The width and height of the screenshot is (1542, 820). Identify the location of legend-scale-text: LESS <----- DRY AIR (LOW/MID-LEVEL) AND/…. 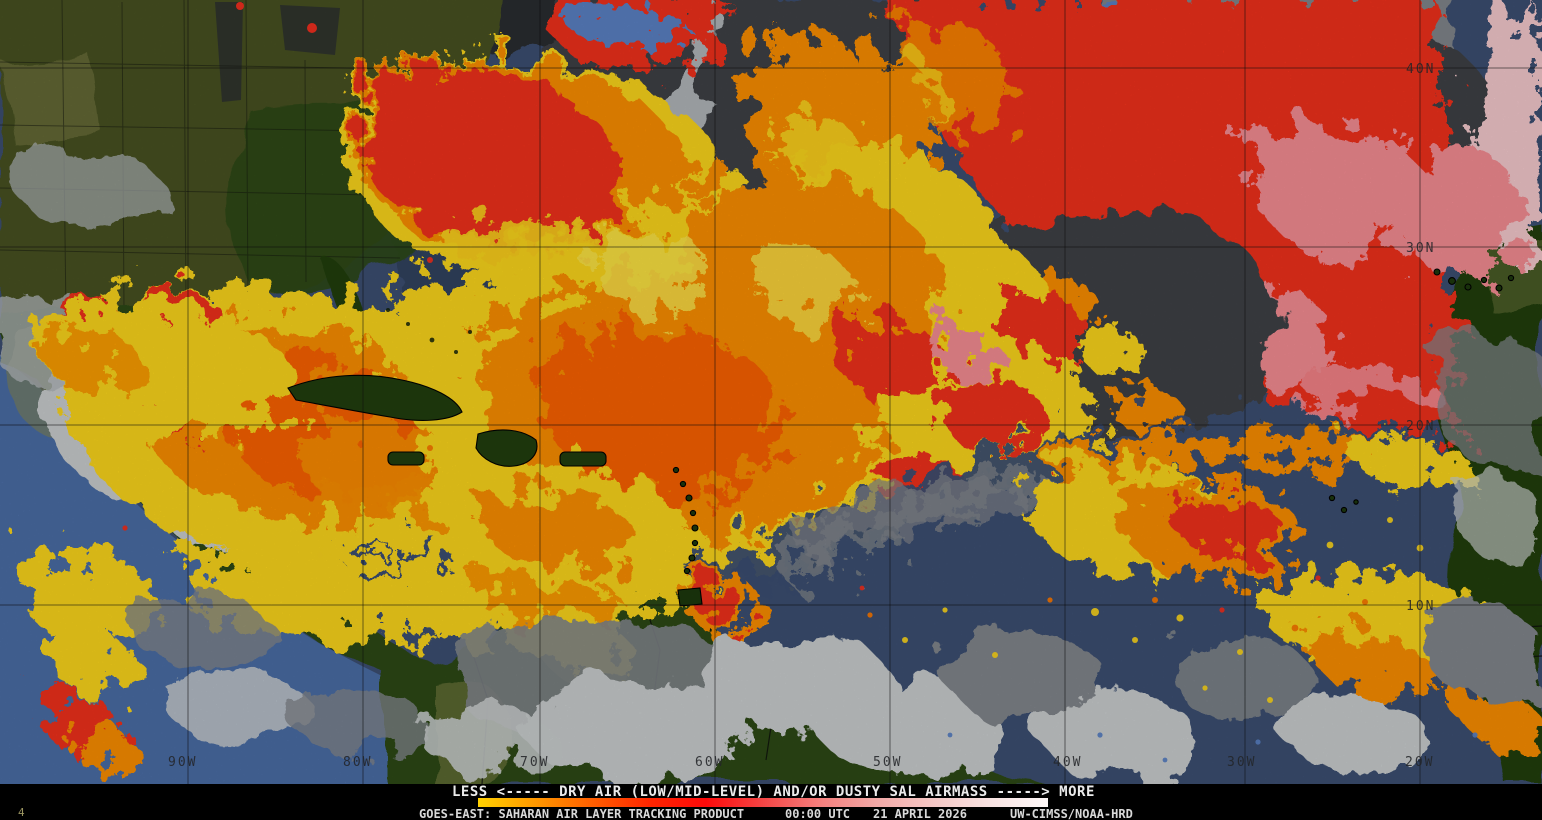
(773, 792).